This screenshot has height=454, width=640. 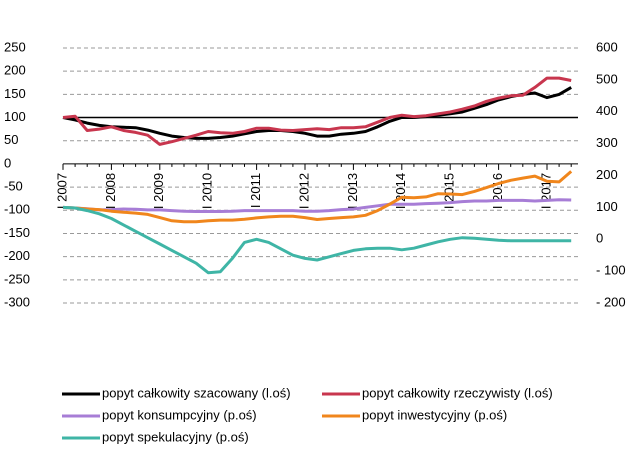 I want to click on y2-tick-label: 100, so click(x=607, y=206).